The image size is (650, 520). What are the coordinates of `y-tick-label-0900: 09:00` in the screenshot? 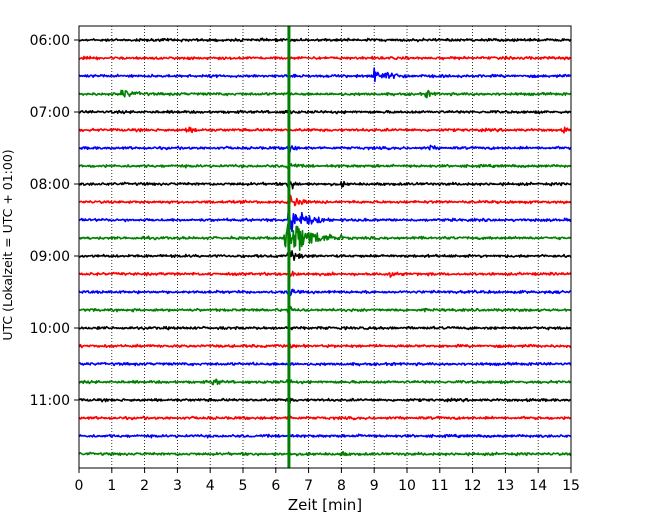 It's located at (50, 257).